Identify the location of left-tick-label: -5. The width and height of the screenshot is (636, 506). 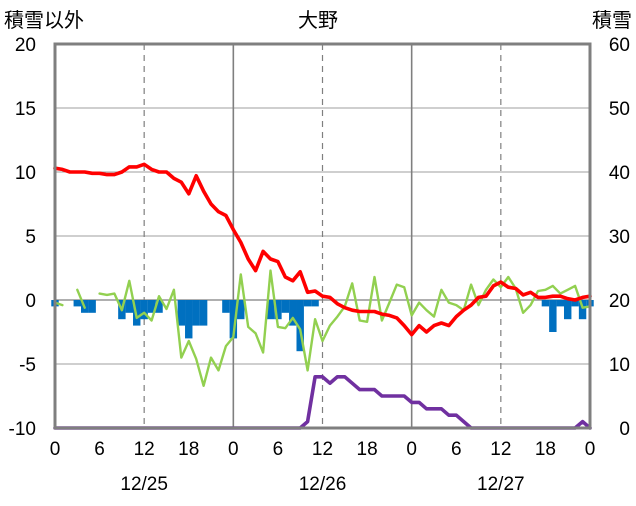
(27, 365).